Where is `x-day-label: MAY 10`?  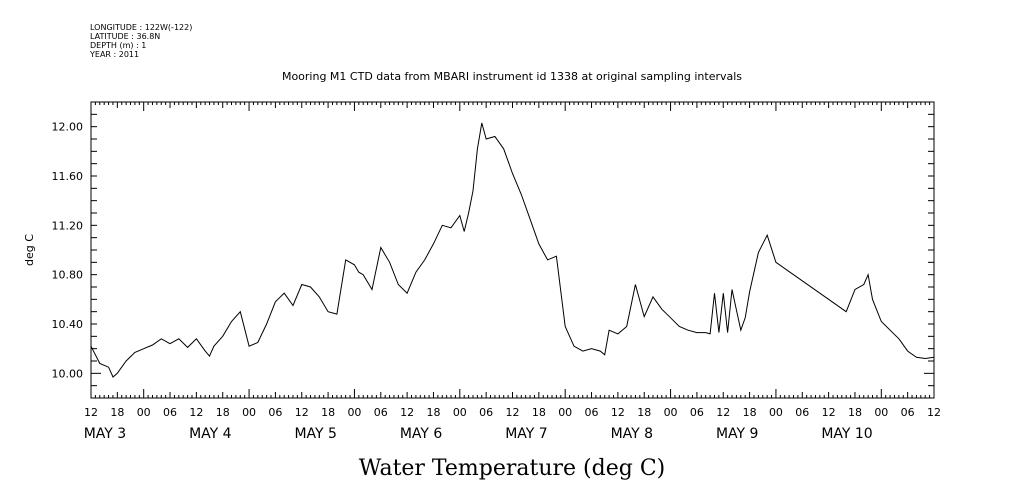 x-day-label: MAY 10 is located at coordinates (846, 434).